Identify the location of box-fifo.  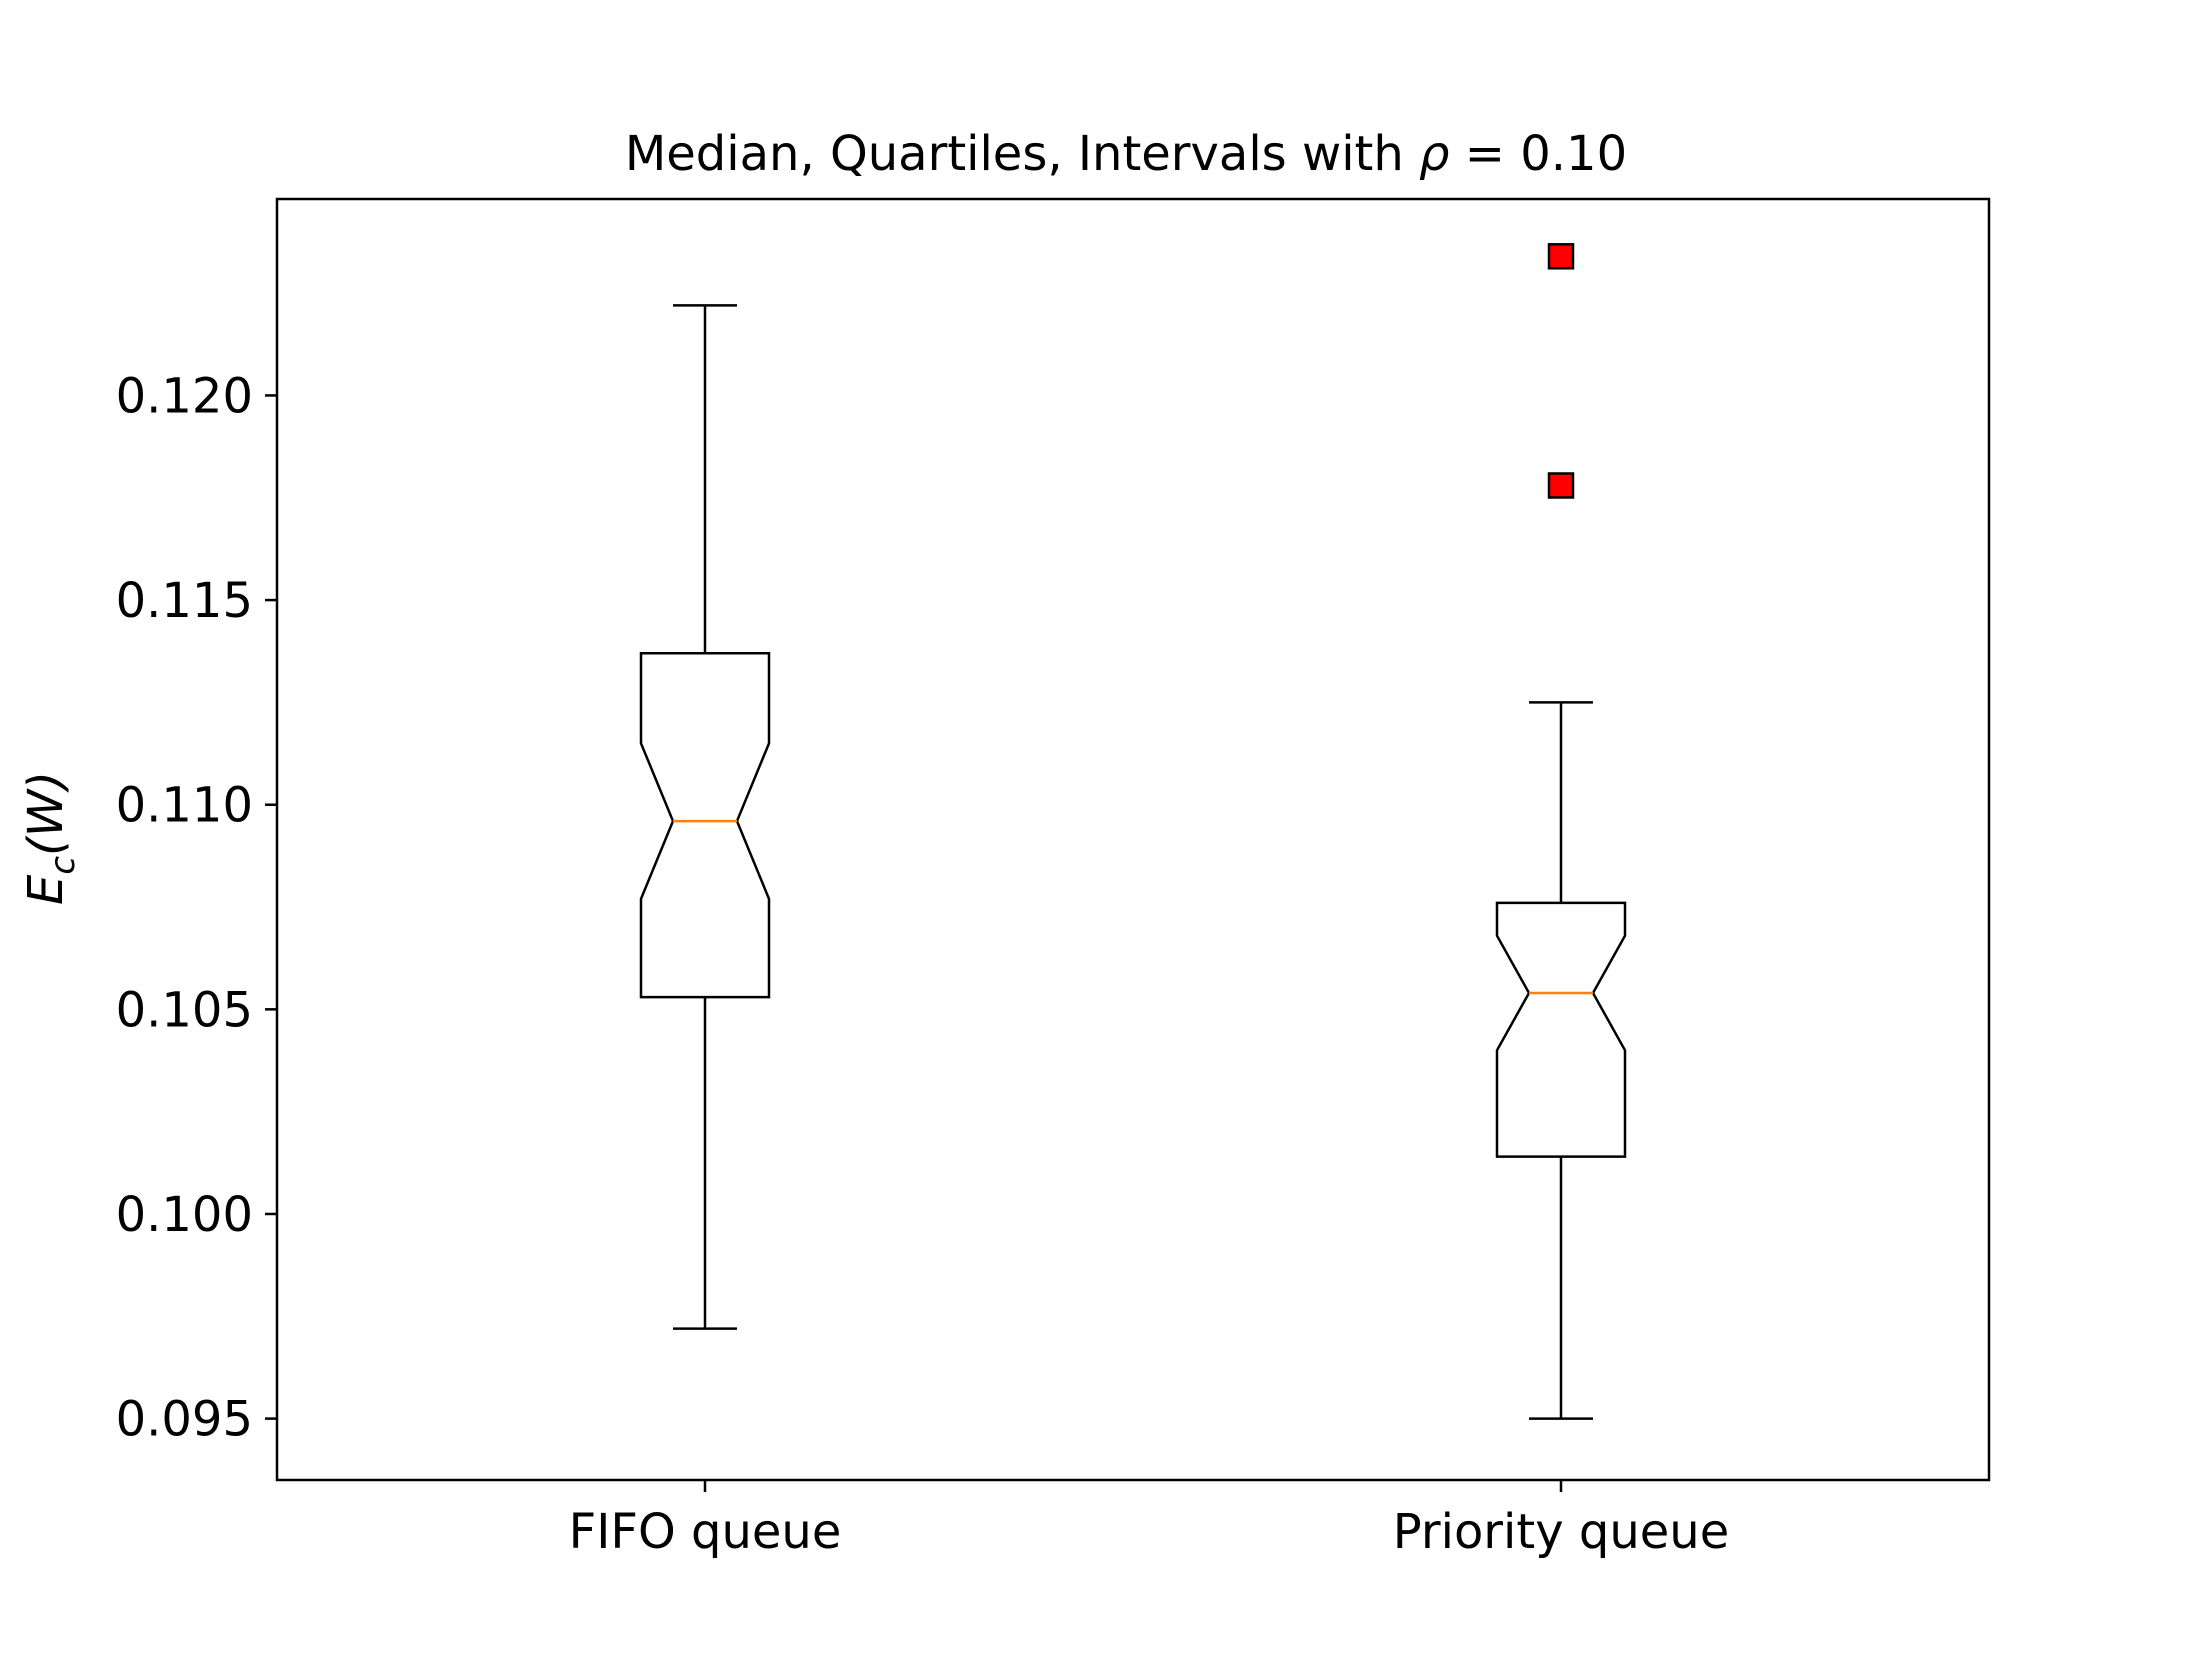
(705, 817).